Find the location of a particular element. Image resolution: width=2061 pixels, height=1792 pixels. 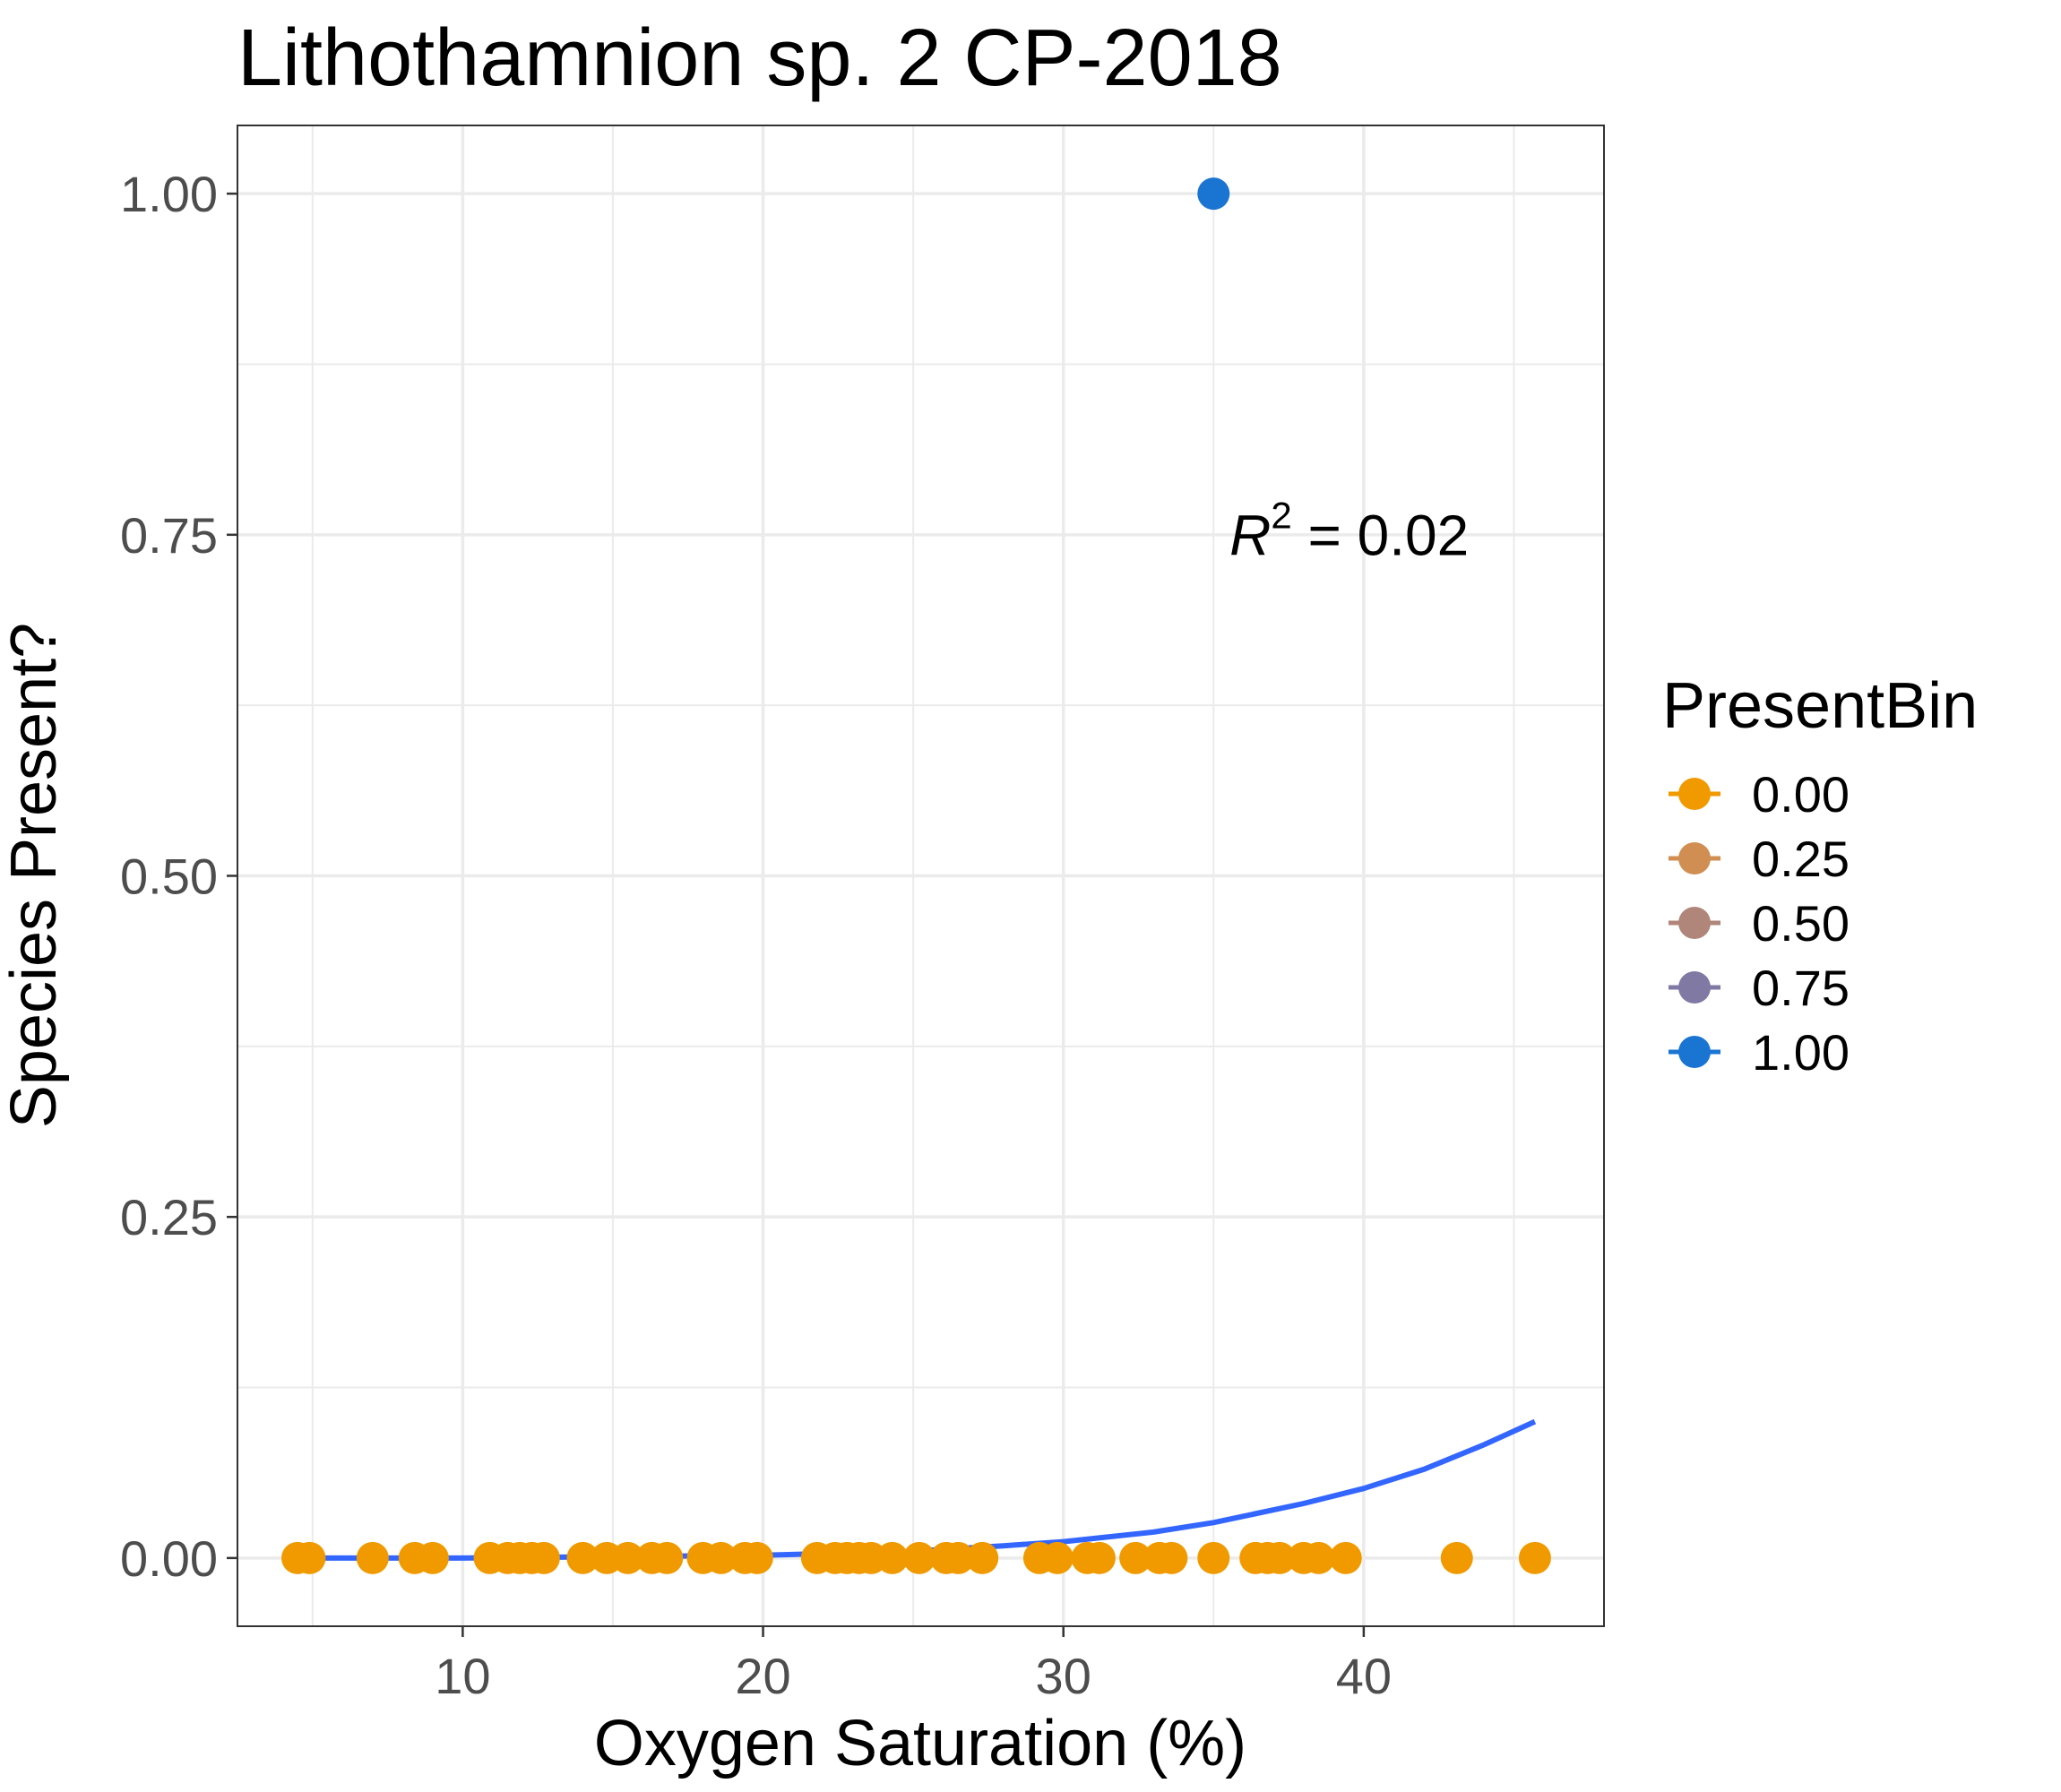

legend-label-4: 1.00 is located at coordinates (1801, 1052).